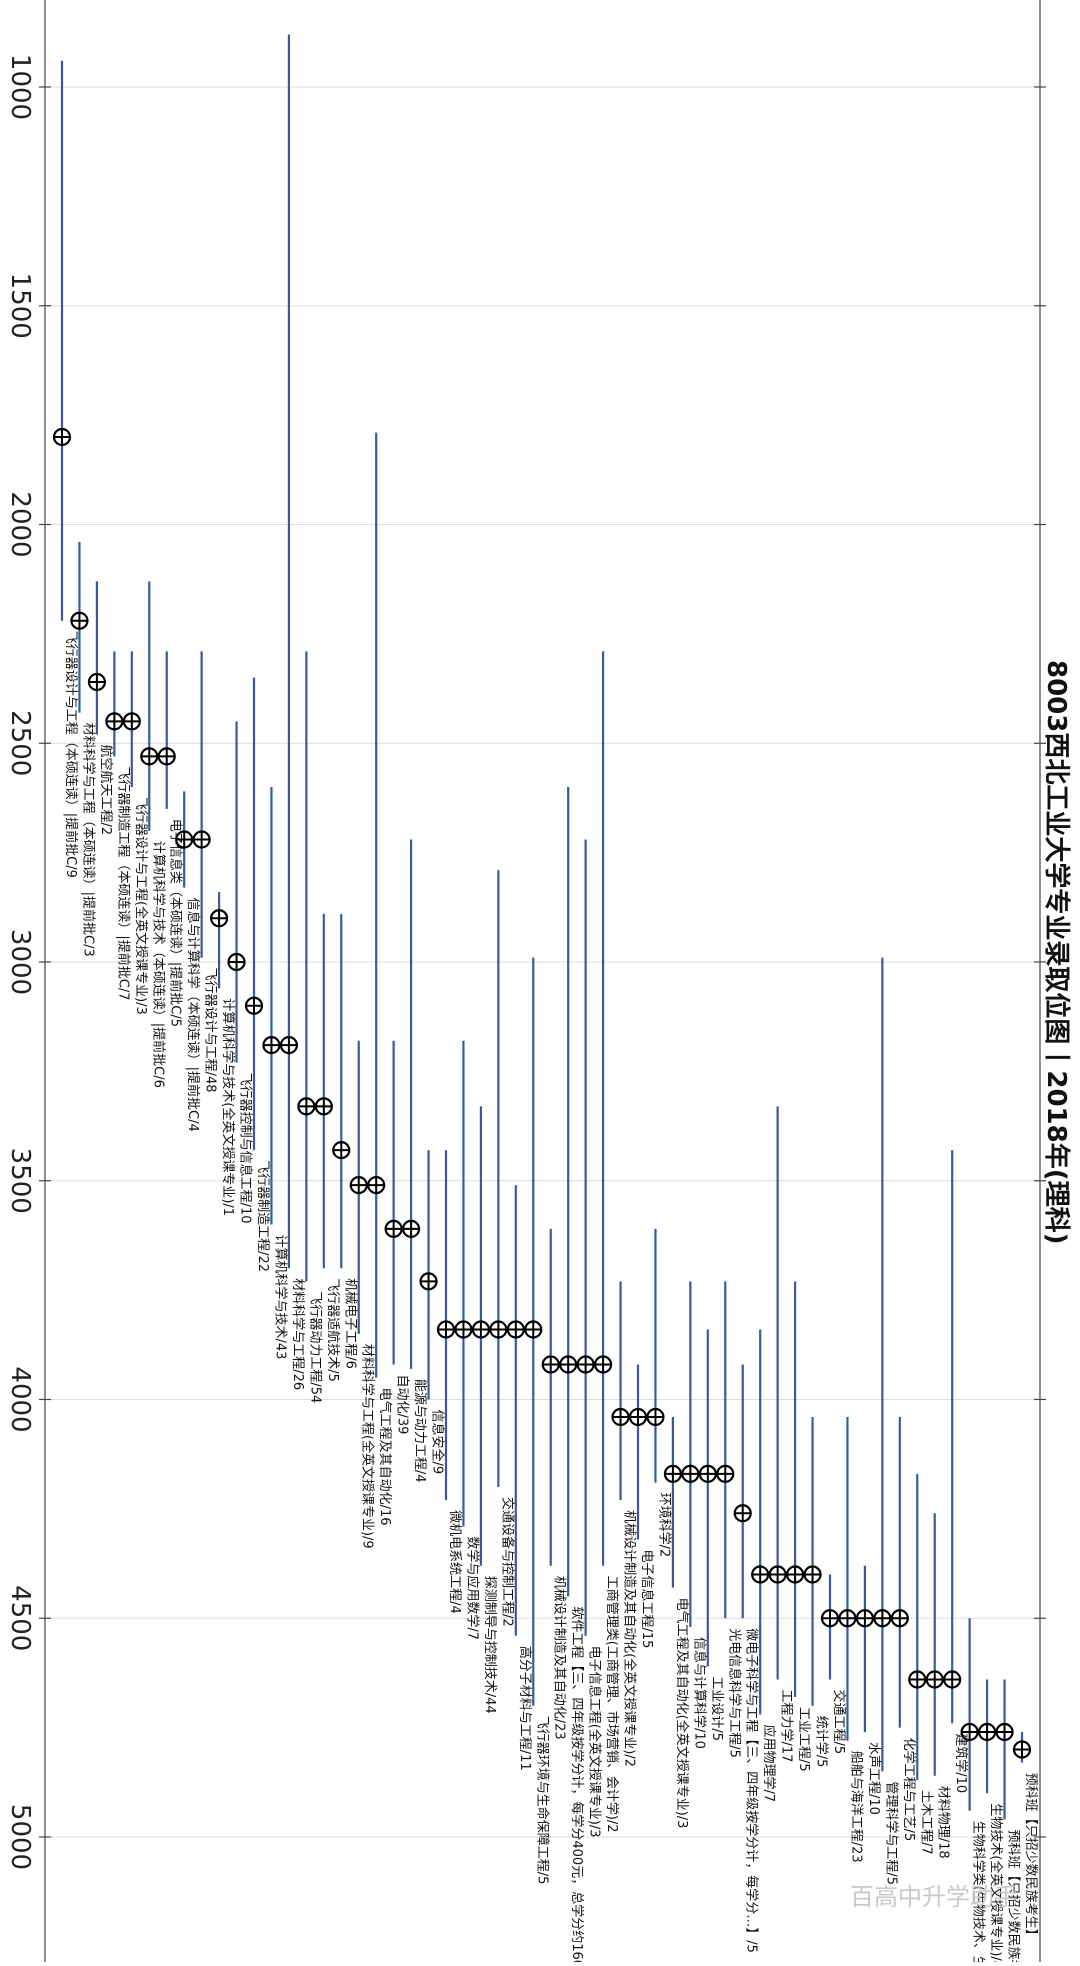  I want to click on category-label: 电气工程及其自动化/16, so click(385, 1457).